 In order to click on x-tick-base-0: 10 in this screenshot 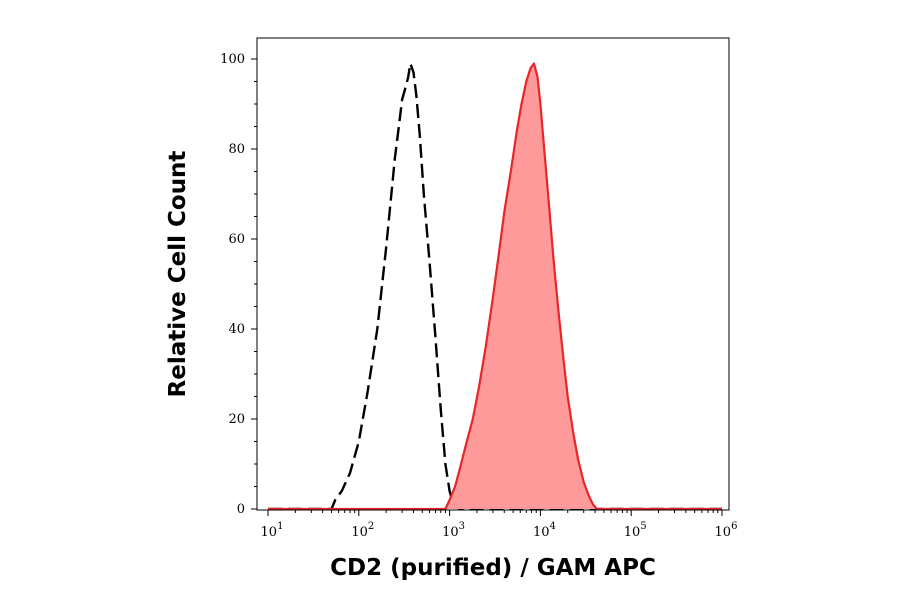, I will do `click(269, 532)`.